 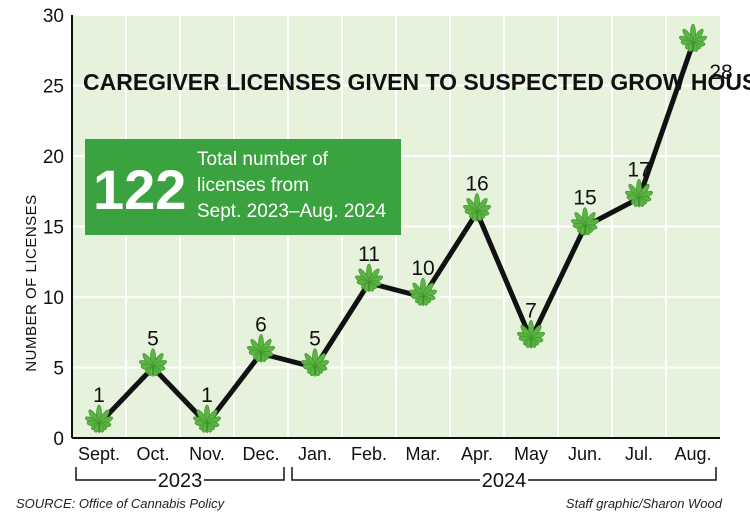 I want to click on x-tick-label: Feb., so click(x=369, y=454).